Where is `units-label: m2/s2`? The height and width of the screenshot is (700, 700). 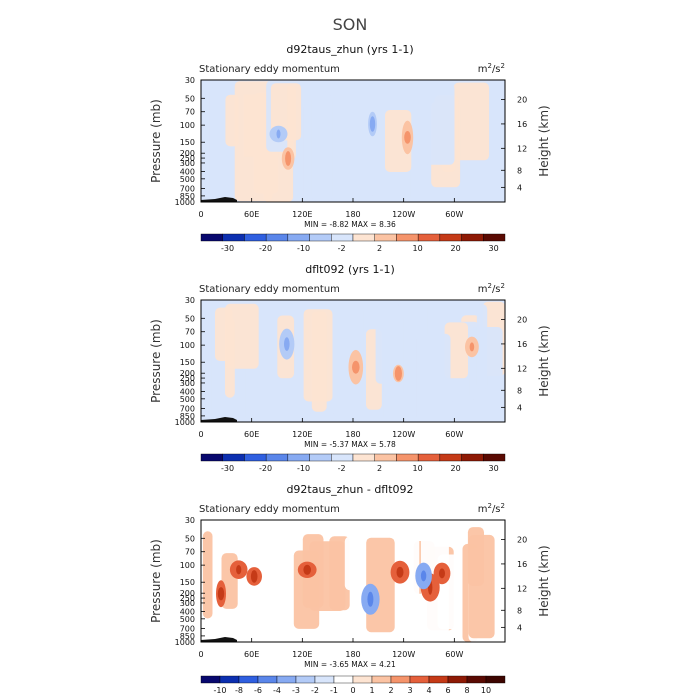 units-label: m2/s2 is located at coordinates (491, 68).